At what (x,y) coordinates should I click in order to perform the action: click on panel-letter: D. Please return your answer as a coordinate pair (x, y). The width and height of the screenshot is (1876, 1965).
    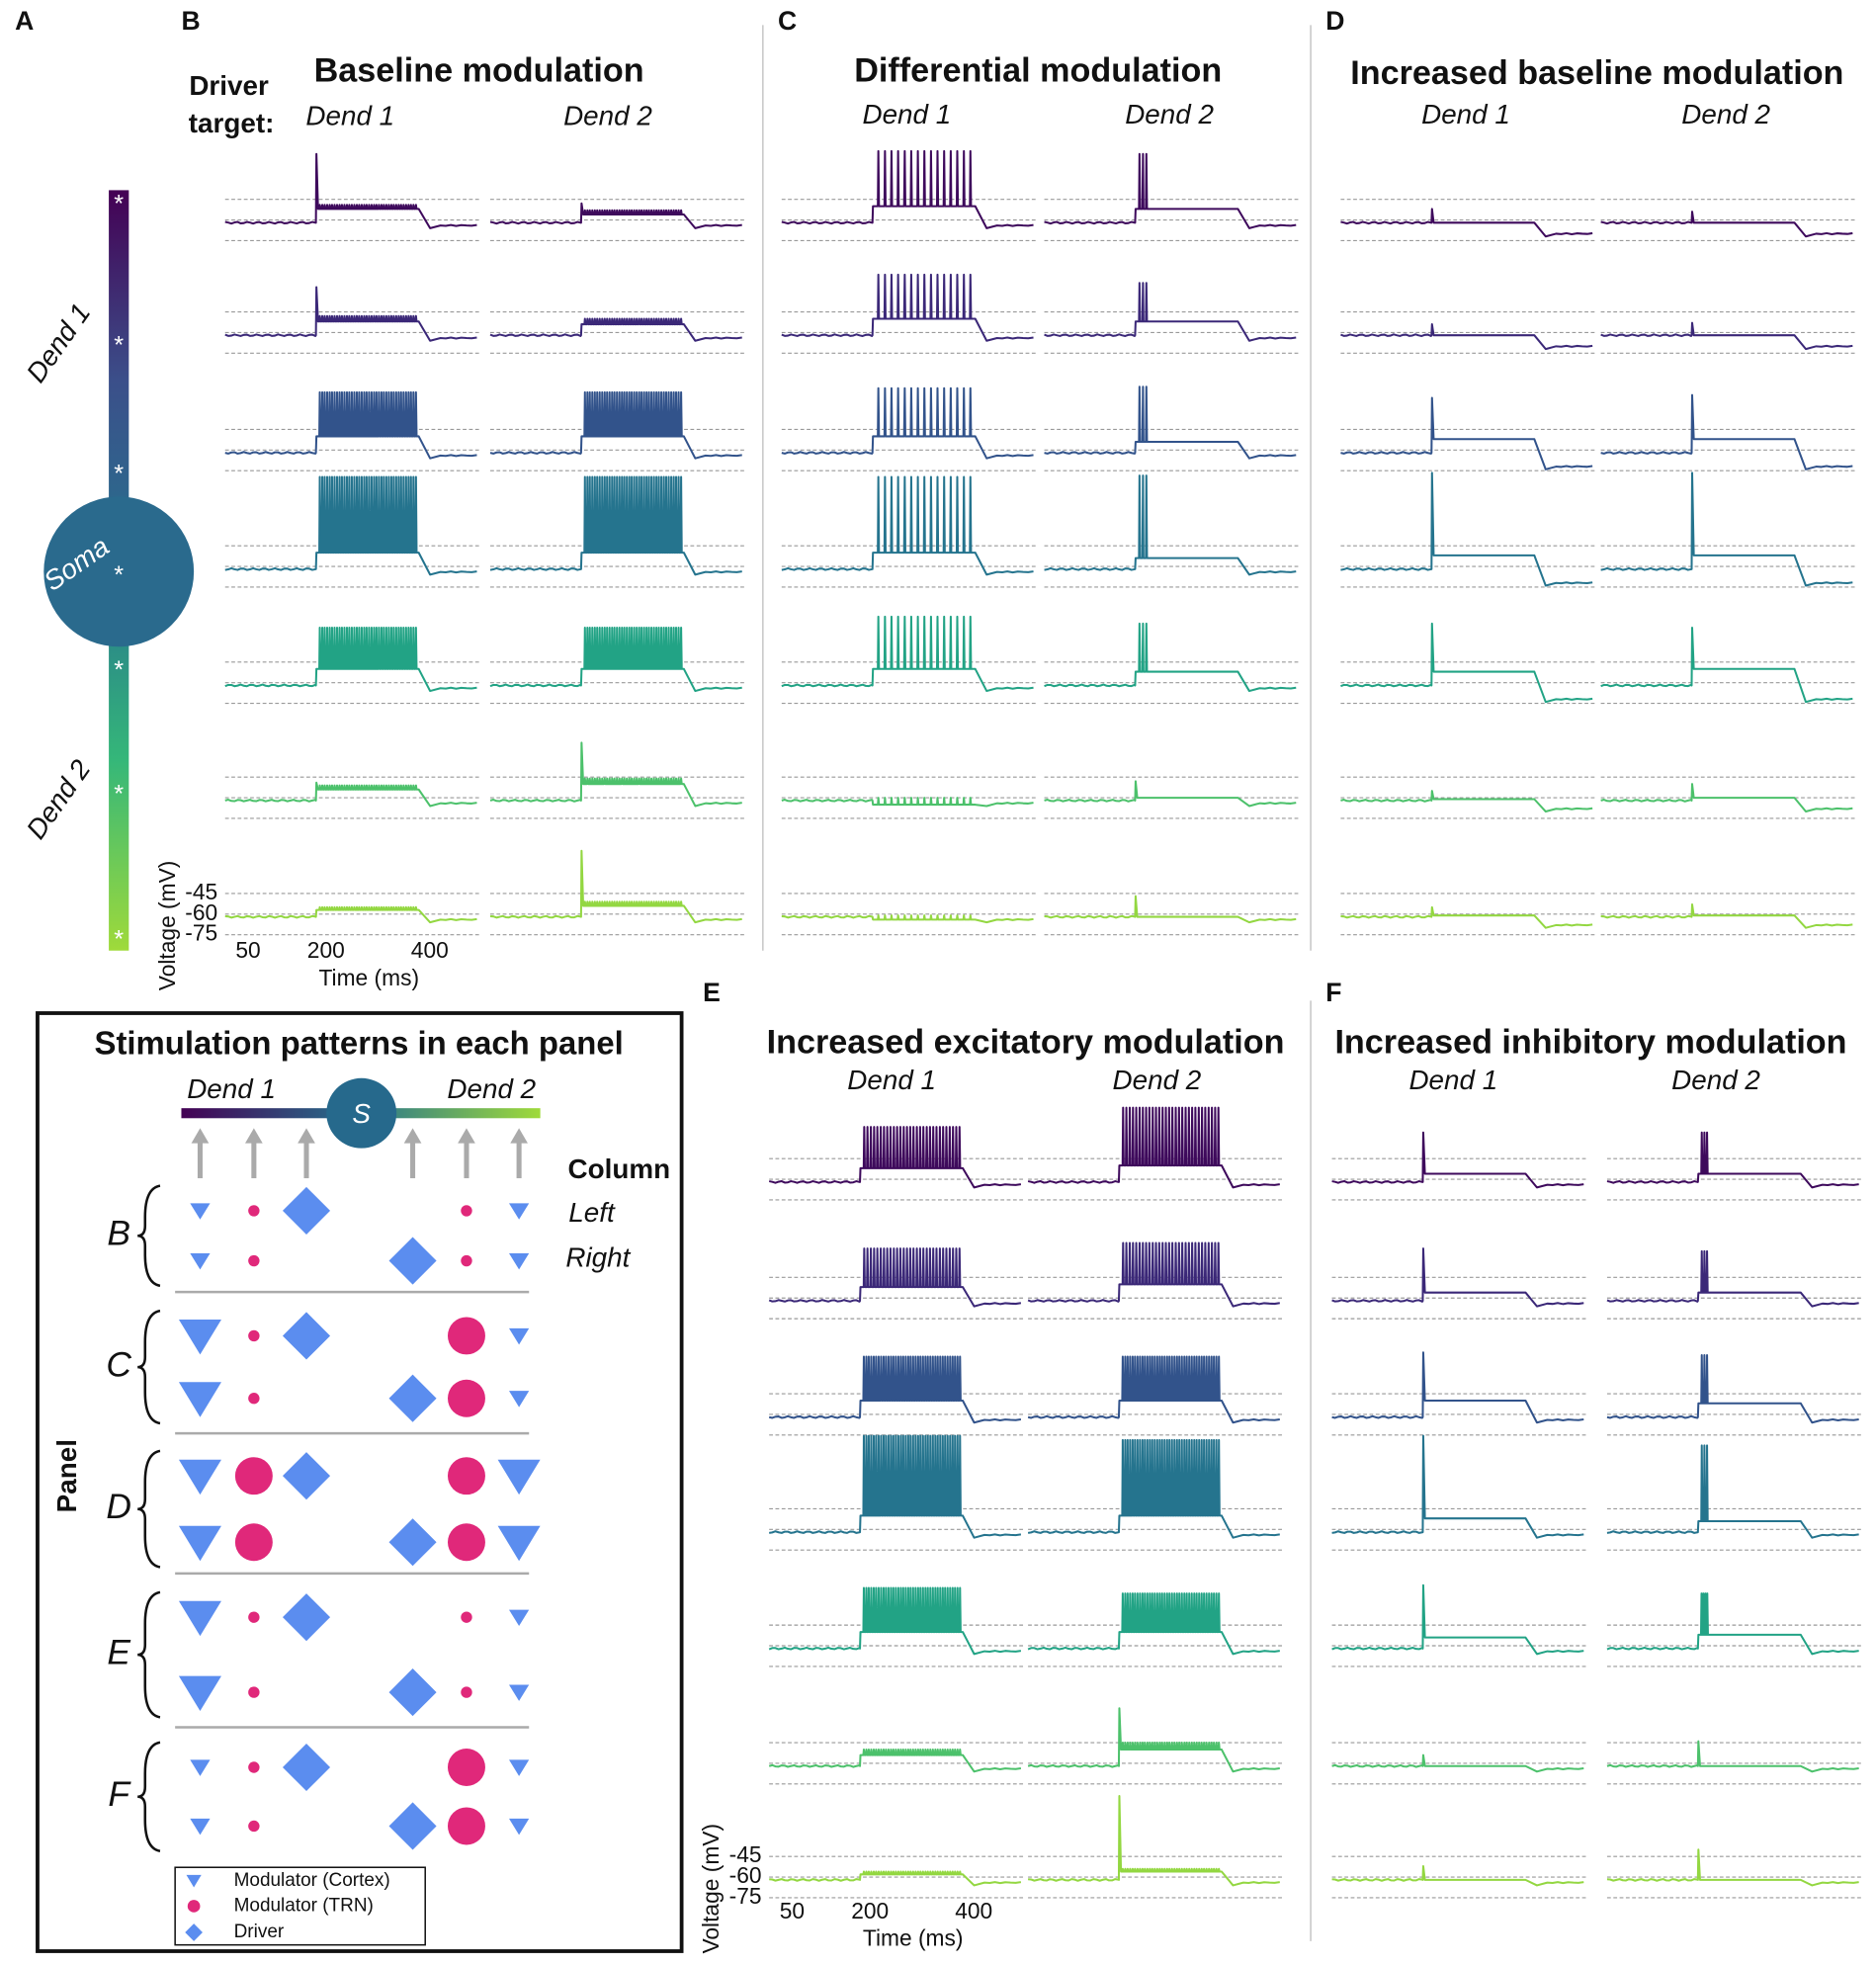
    Looking at the image, I should click on (1335, 21).